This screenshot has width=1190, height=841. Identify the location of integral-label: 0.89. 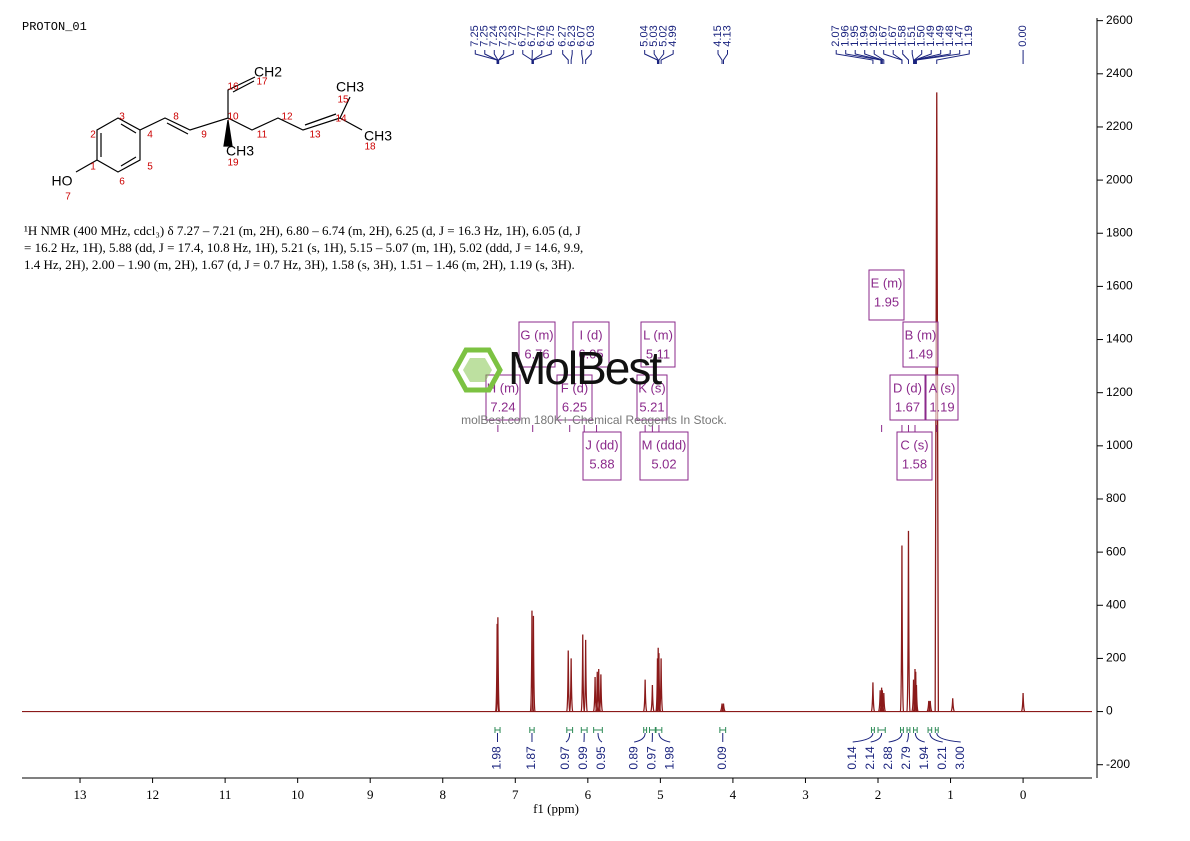
(633, 758).